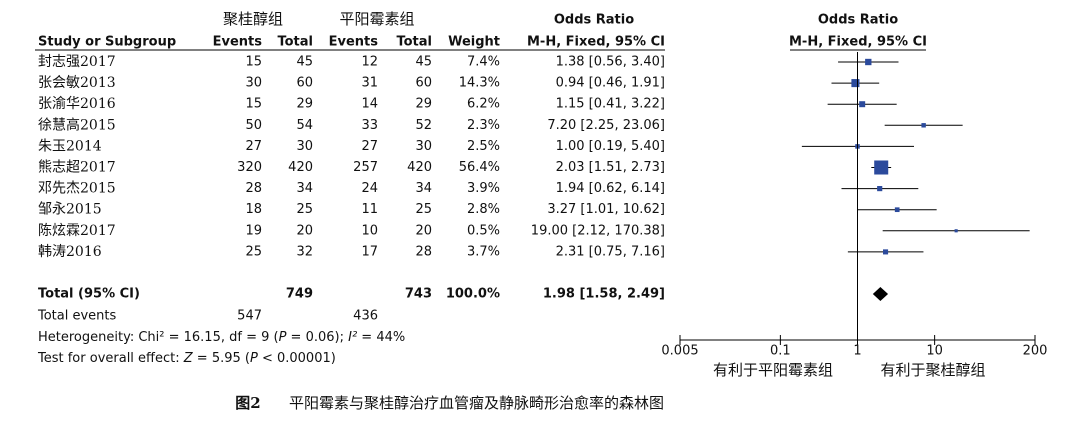  I want to click on weight: 6.2%, so click(483, 104).